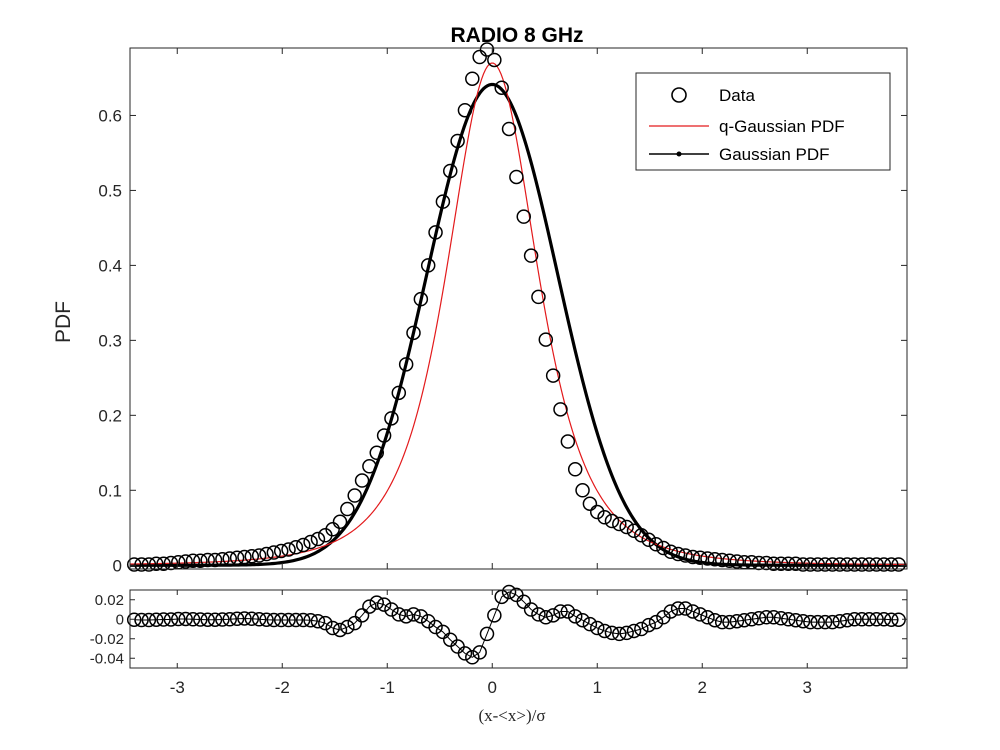 This screenshot has width=1000, height=750. I want to click on x-axis-label: (x-<x>)/σ, so click(511, 715).